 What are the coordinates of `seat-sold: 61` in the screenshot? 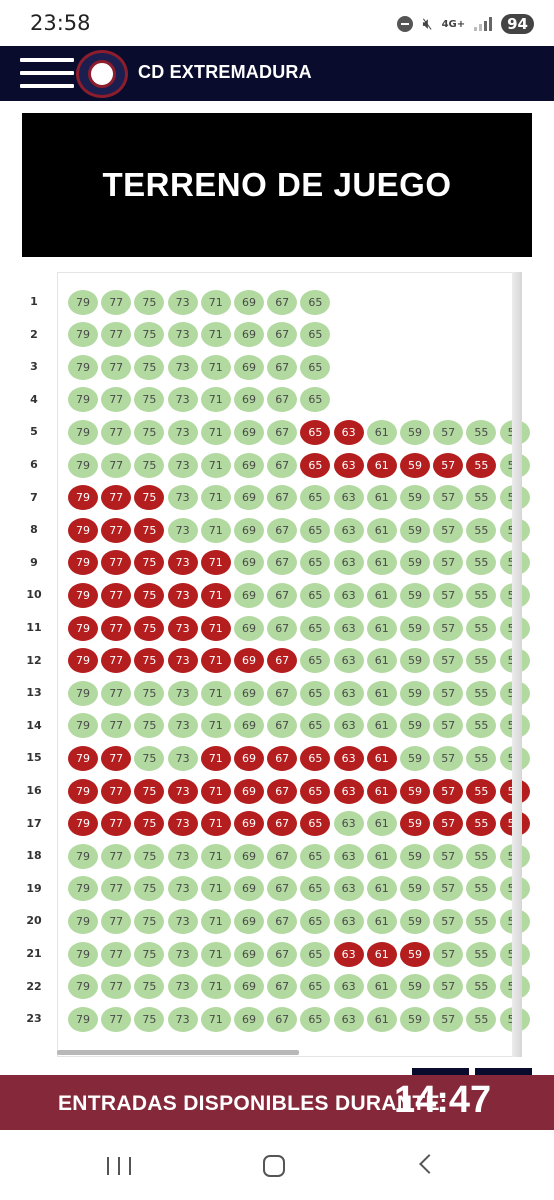 It's located at (381, 758).